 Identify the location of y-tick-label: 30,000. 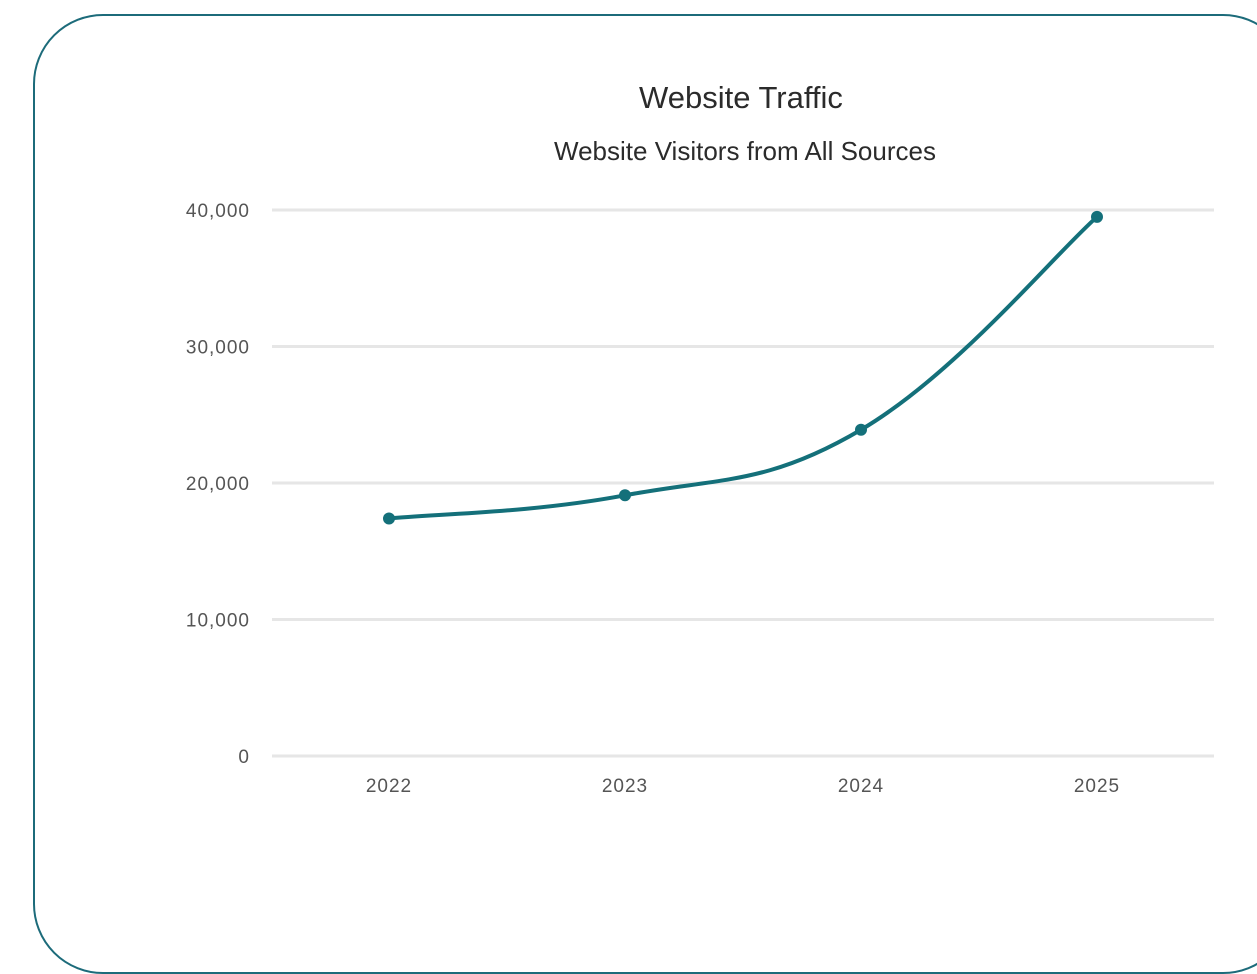
(218, 348).